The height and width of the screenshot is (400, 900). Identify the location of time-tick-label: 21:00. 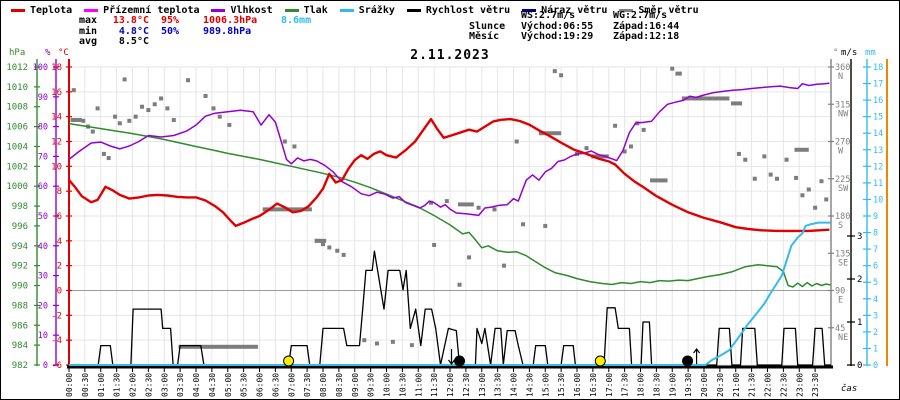
(736, 385).